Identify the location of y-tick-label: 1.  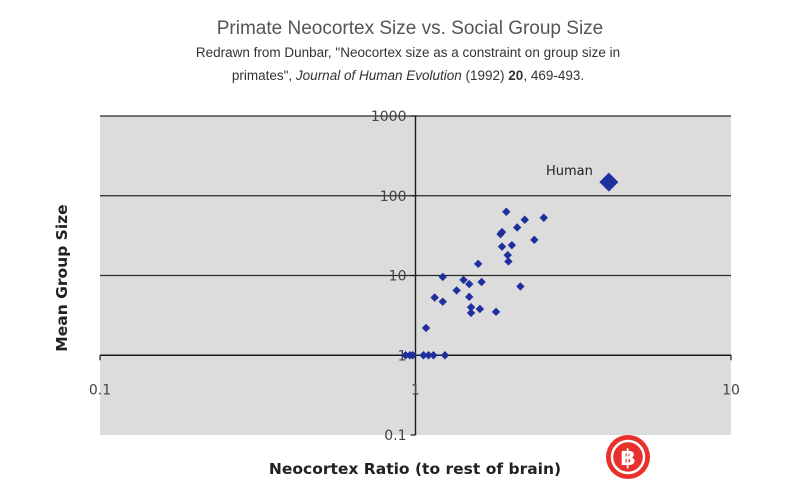
(402, 356).